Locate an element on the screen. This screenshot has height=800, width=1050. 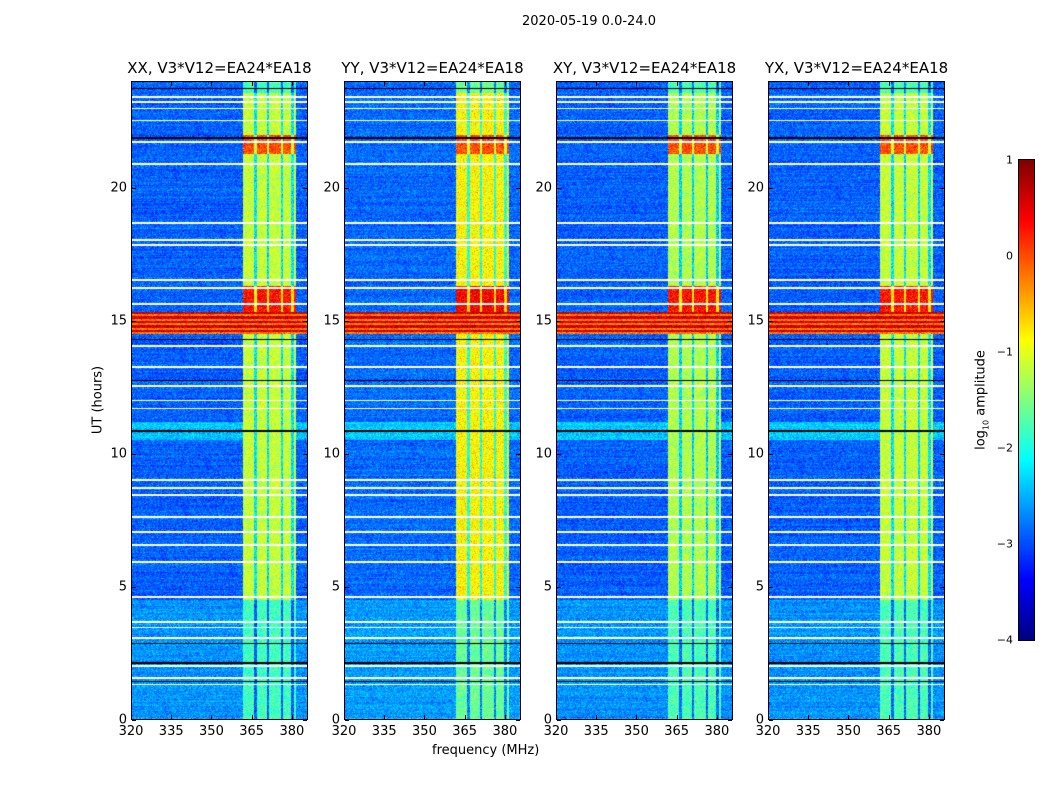
colorbar-tick-label: 1 is located at coordinates (1009, 160).